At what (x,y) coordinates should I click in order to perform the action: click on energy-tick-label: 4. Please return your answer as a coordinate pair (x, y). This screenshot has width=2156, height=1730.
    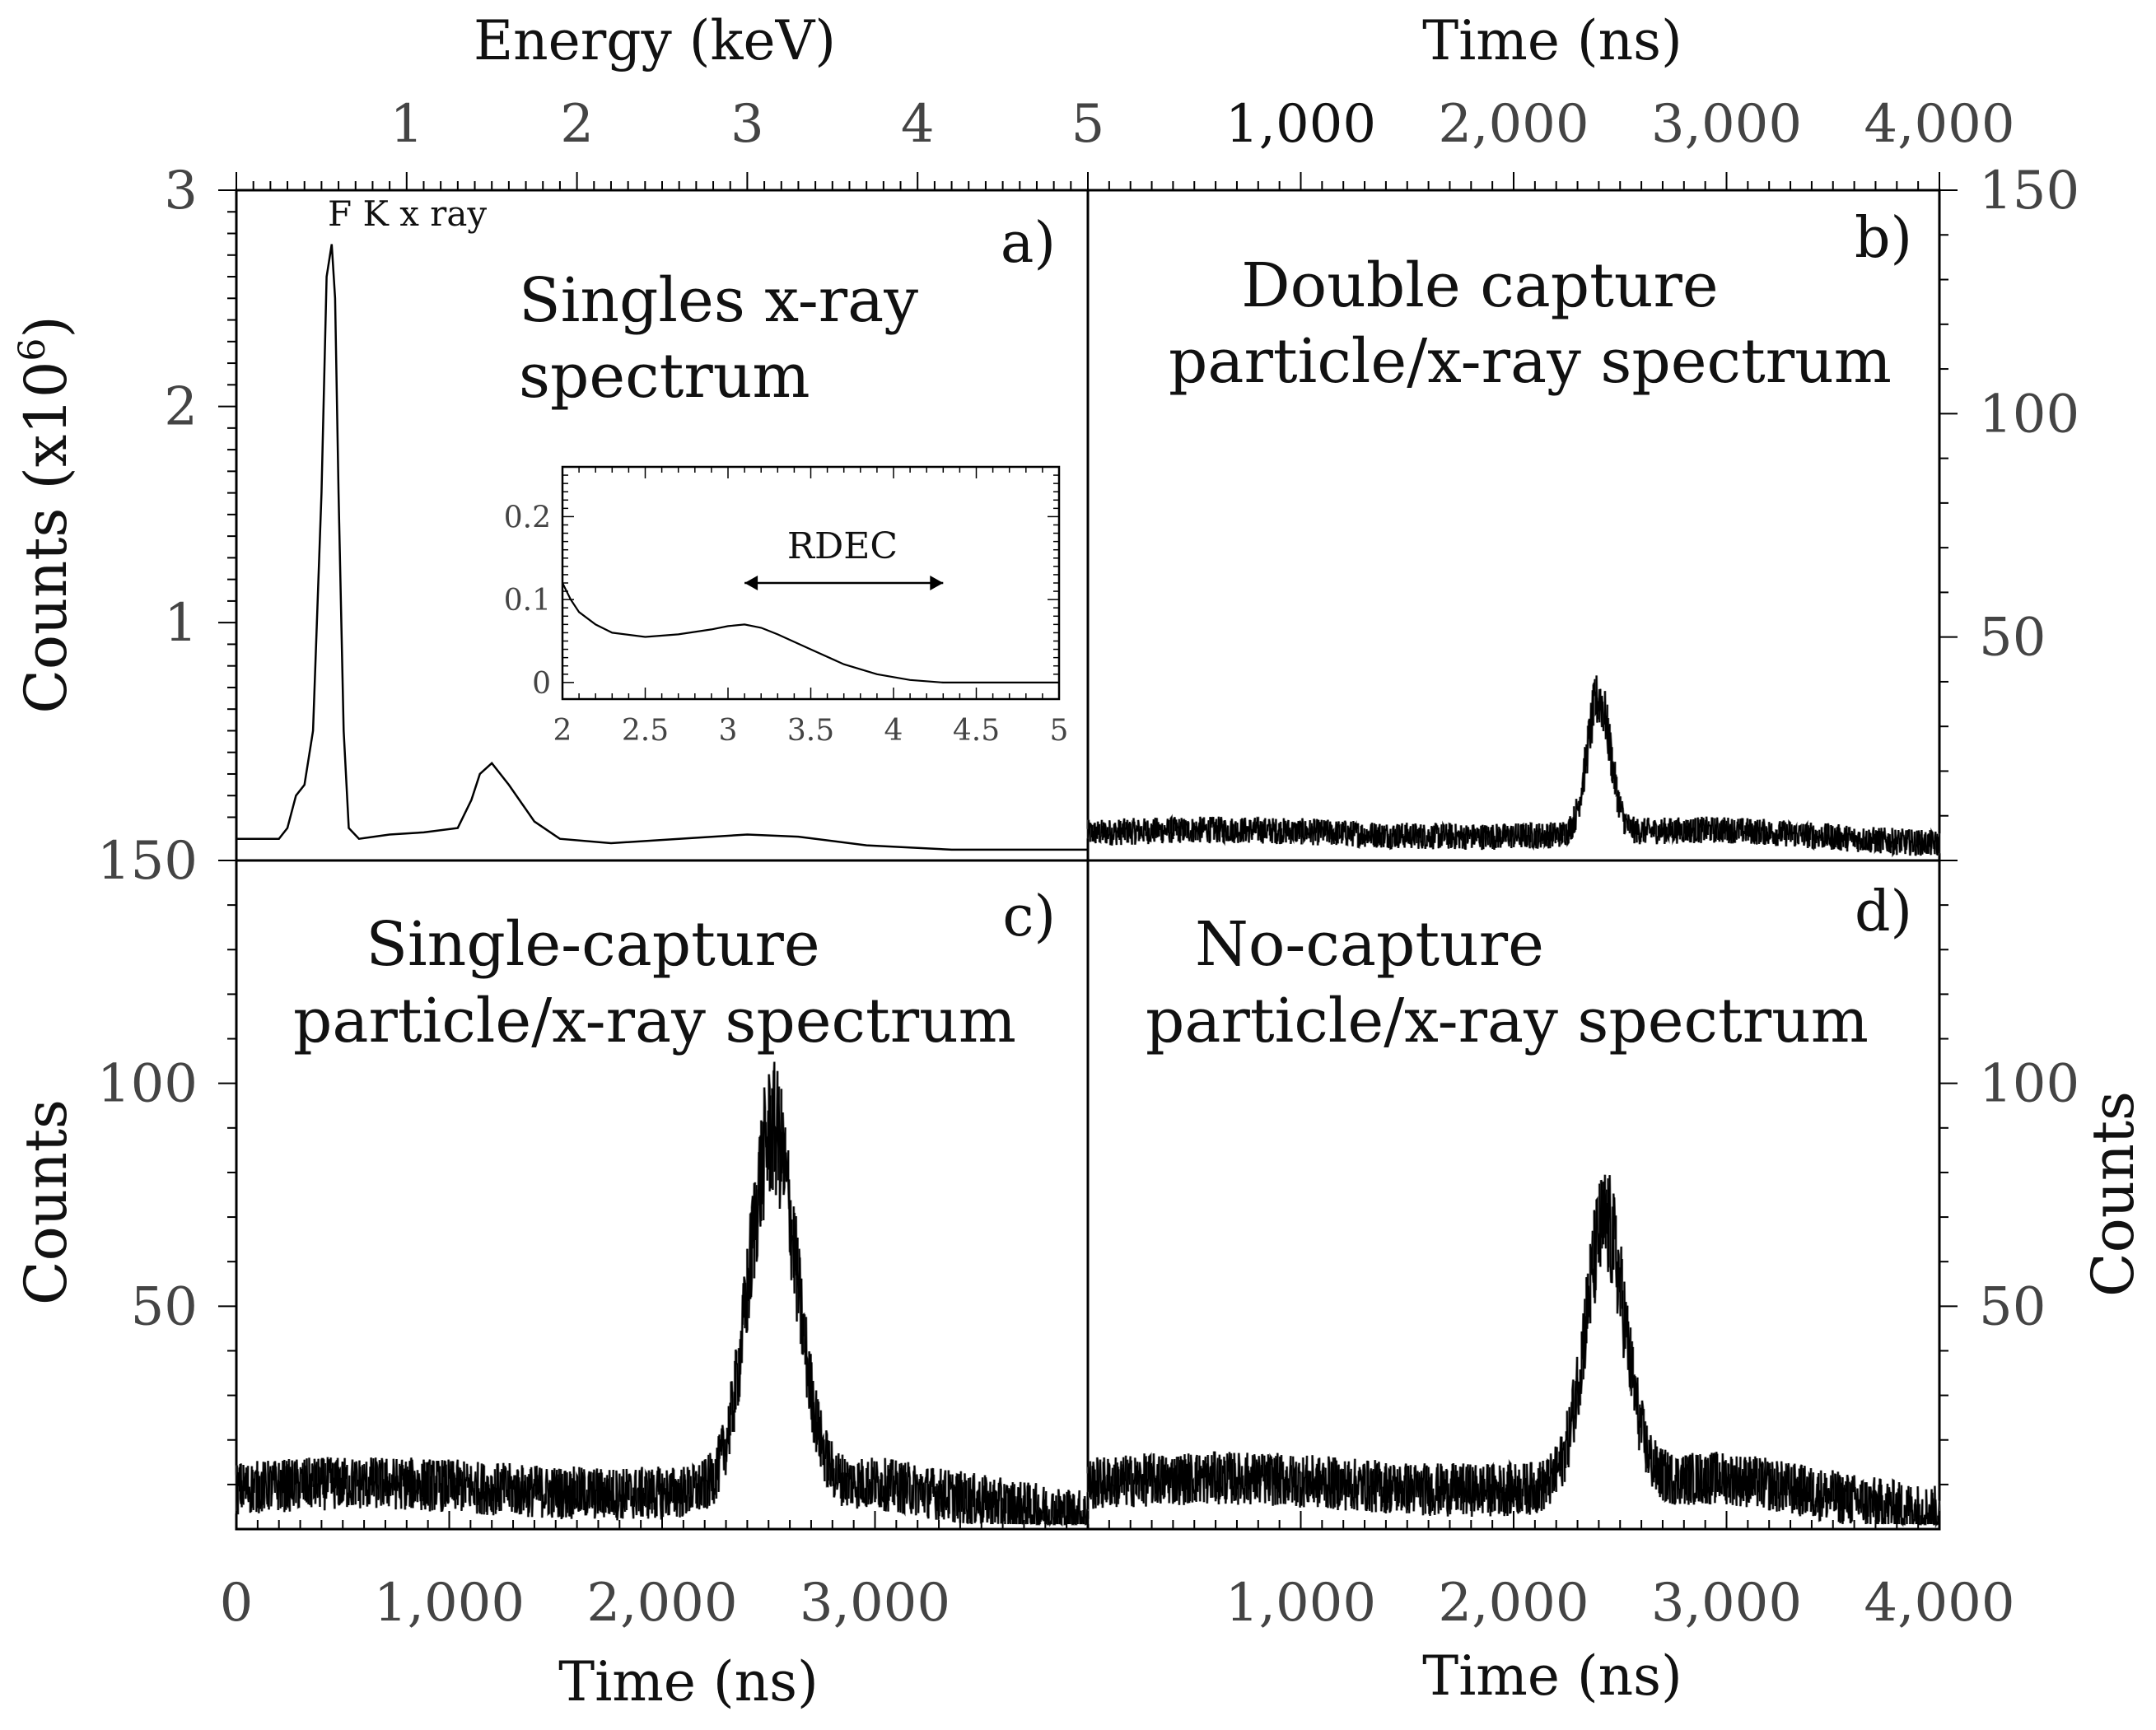
    Looking at the image, I should click on (918, 124).